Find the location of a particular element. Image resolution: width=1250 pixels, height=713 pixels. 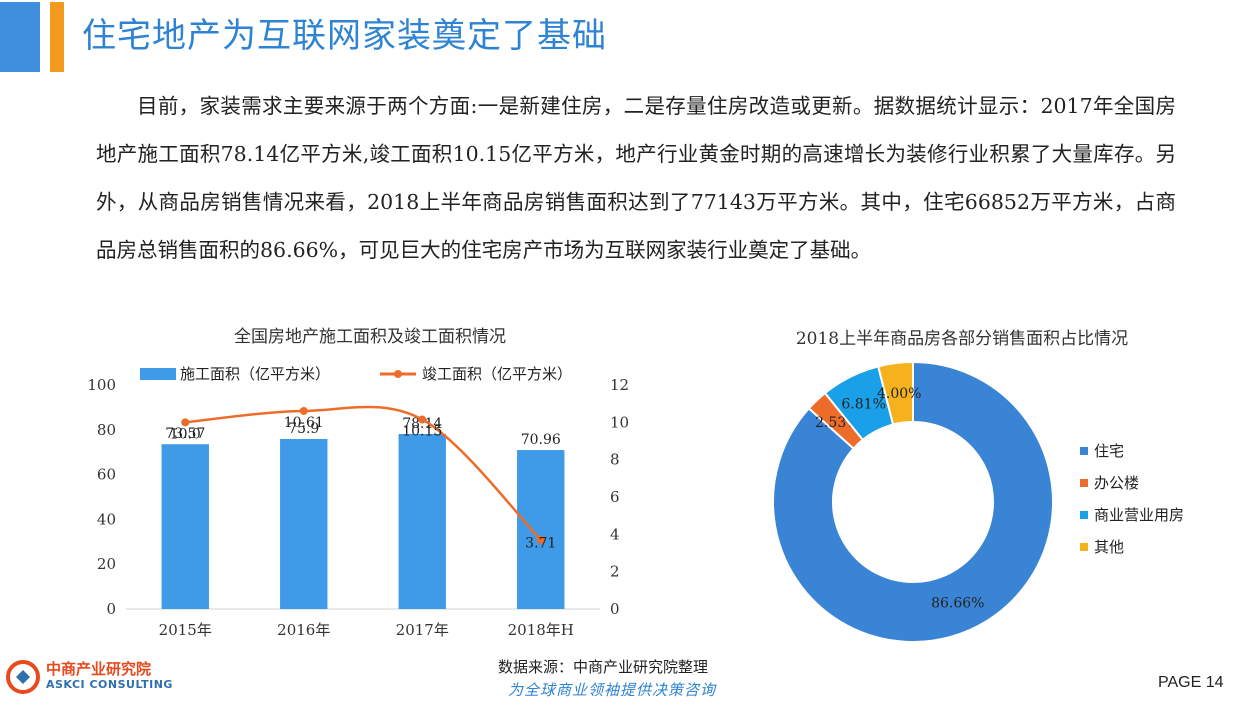

askci-logo: 中商产业研究院 ASKCI CONSULTING is located at coordinates (91, 678).